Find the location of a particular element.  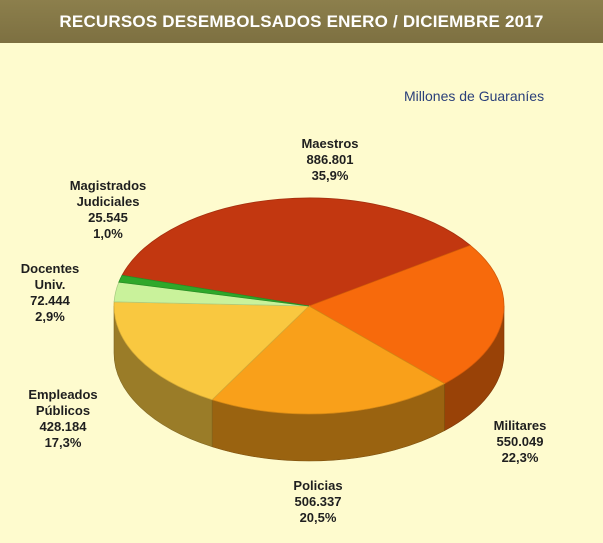

pie-slice-maestros is located at coordinates (296, 252).